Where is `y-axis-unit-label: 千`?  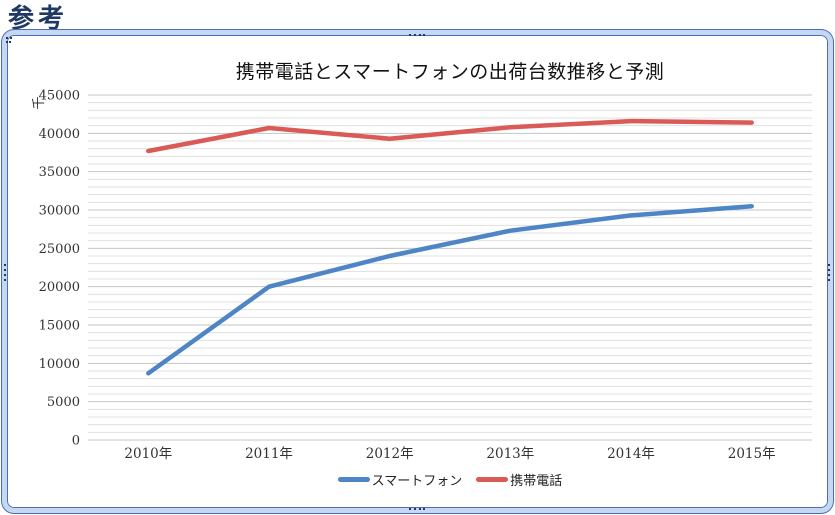 y-axis-unit-label: 千 is located at coordinates (39, 103).